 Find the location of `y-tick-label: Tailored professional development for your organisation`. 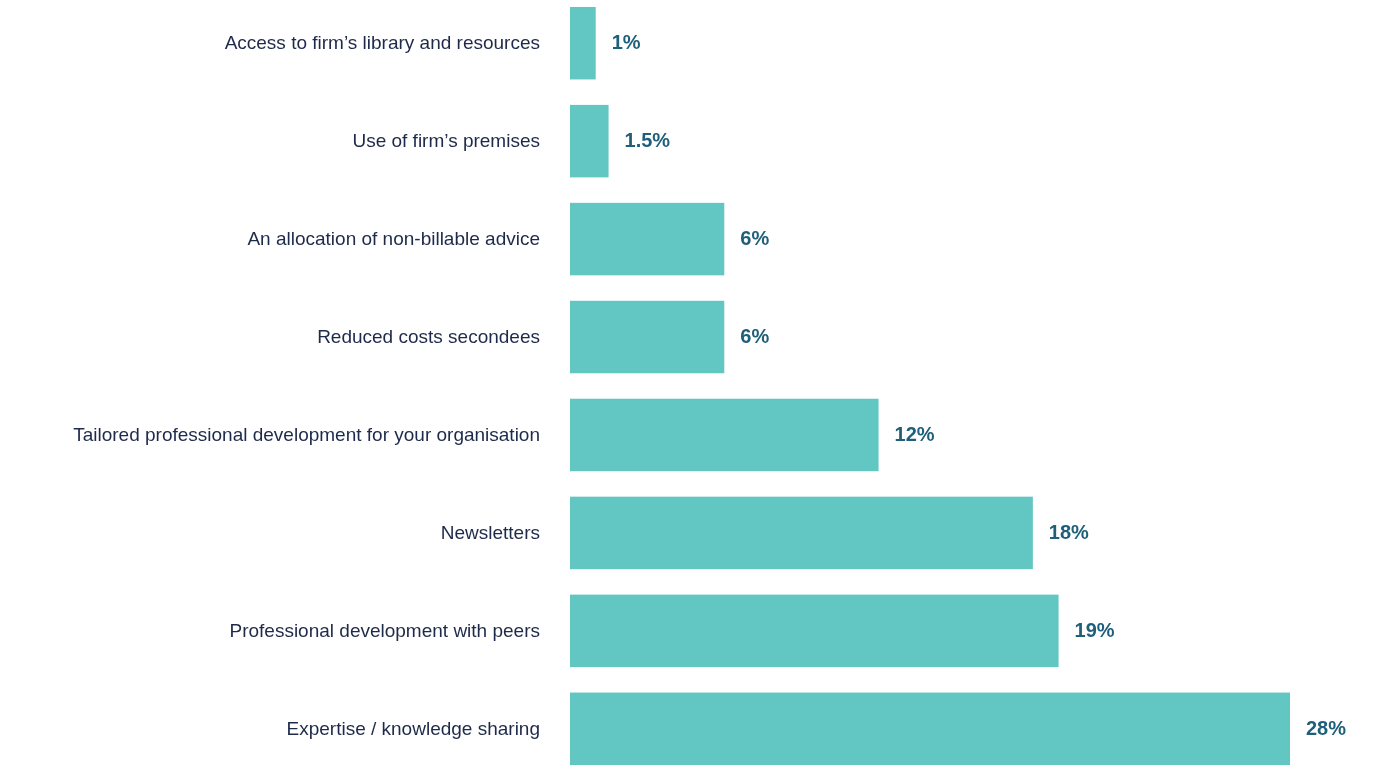

y-tick-label: Tailored professional development for your organisation is located at coordinates (306, 435).